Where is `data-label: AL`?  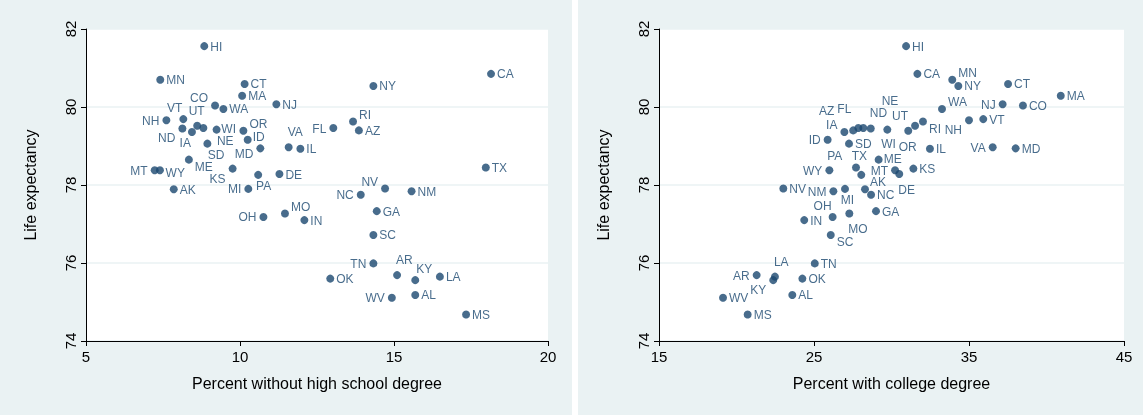
data-label: AL is located at coordinates (429, 295).